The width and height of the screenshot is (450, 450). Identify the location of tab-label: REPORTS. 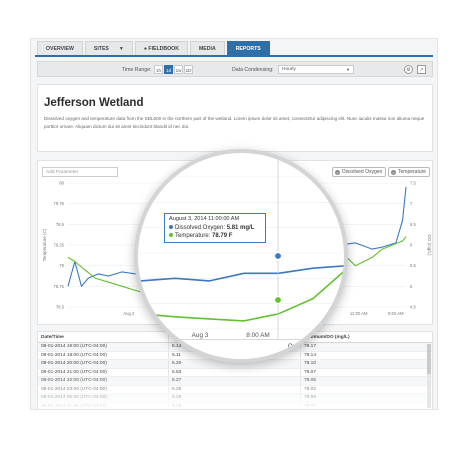
(248, 49).